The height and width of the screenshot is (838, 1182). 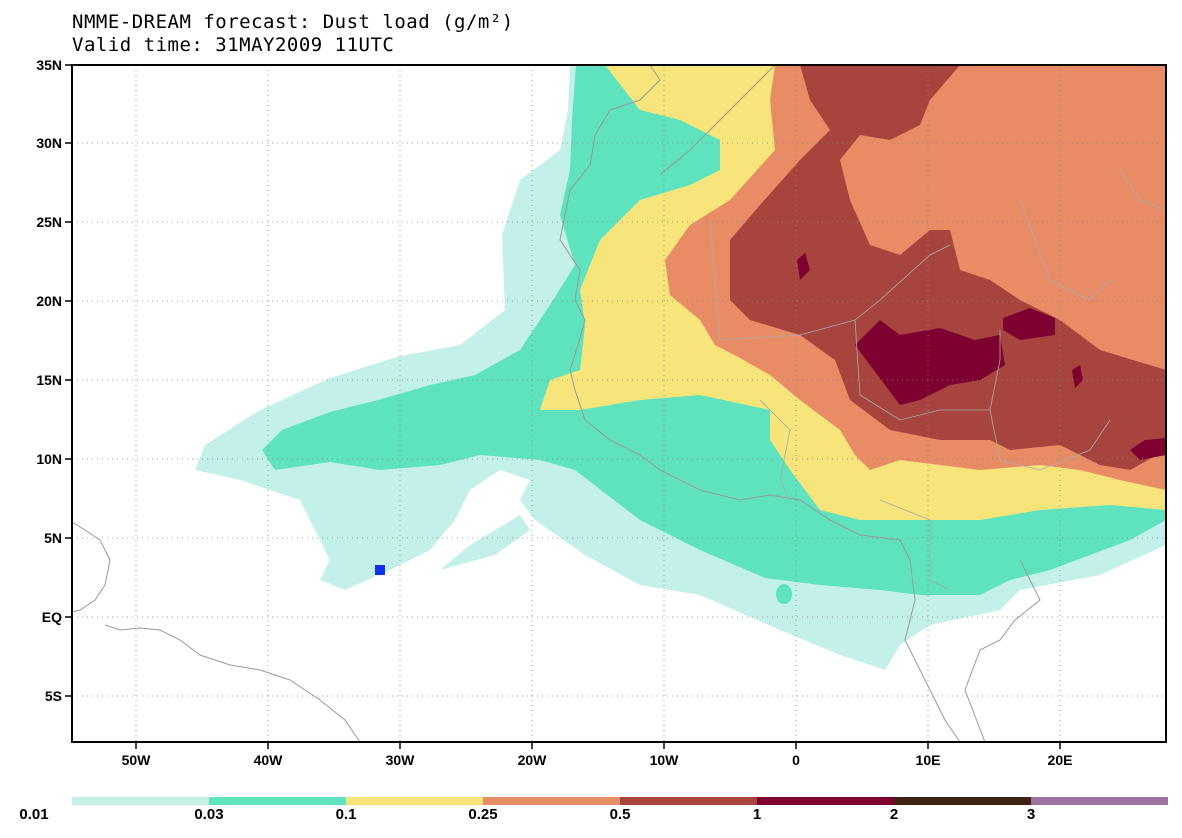 What do you see at coordinates (49, 301) in the screenshot?
I see `lat-label: 20N` at bounding box center [49, 301].